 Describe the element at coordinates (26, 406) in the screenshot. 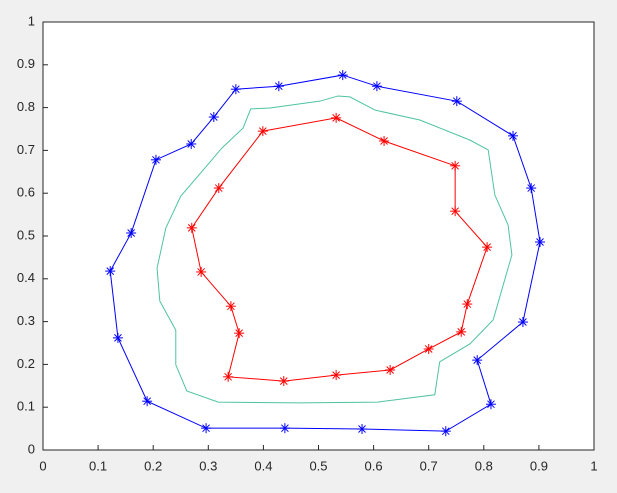

I see `y-tick-label: 0.1` at that location.